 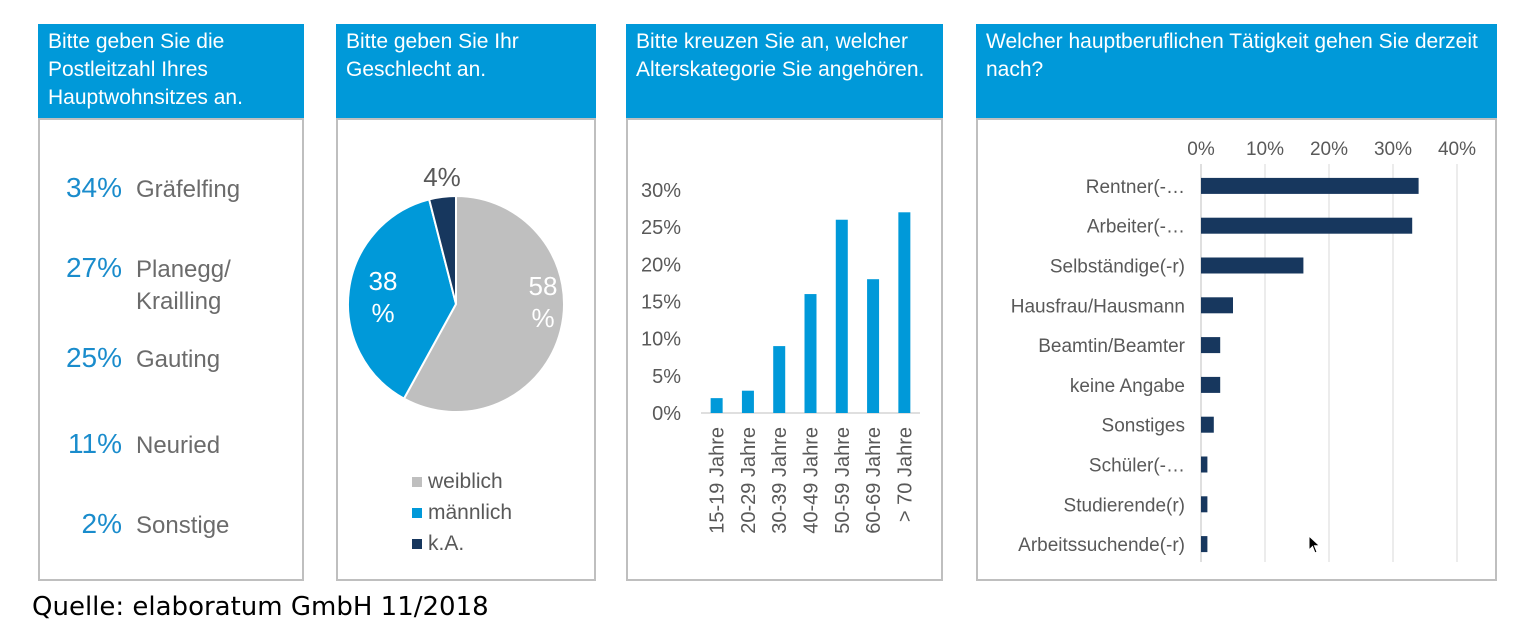 What do you see at coordinates (383, 297) in the screenshot?
I see `pie-data-label: 38%` at bounding box center [383, 297].